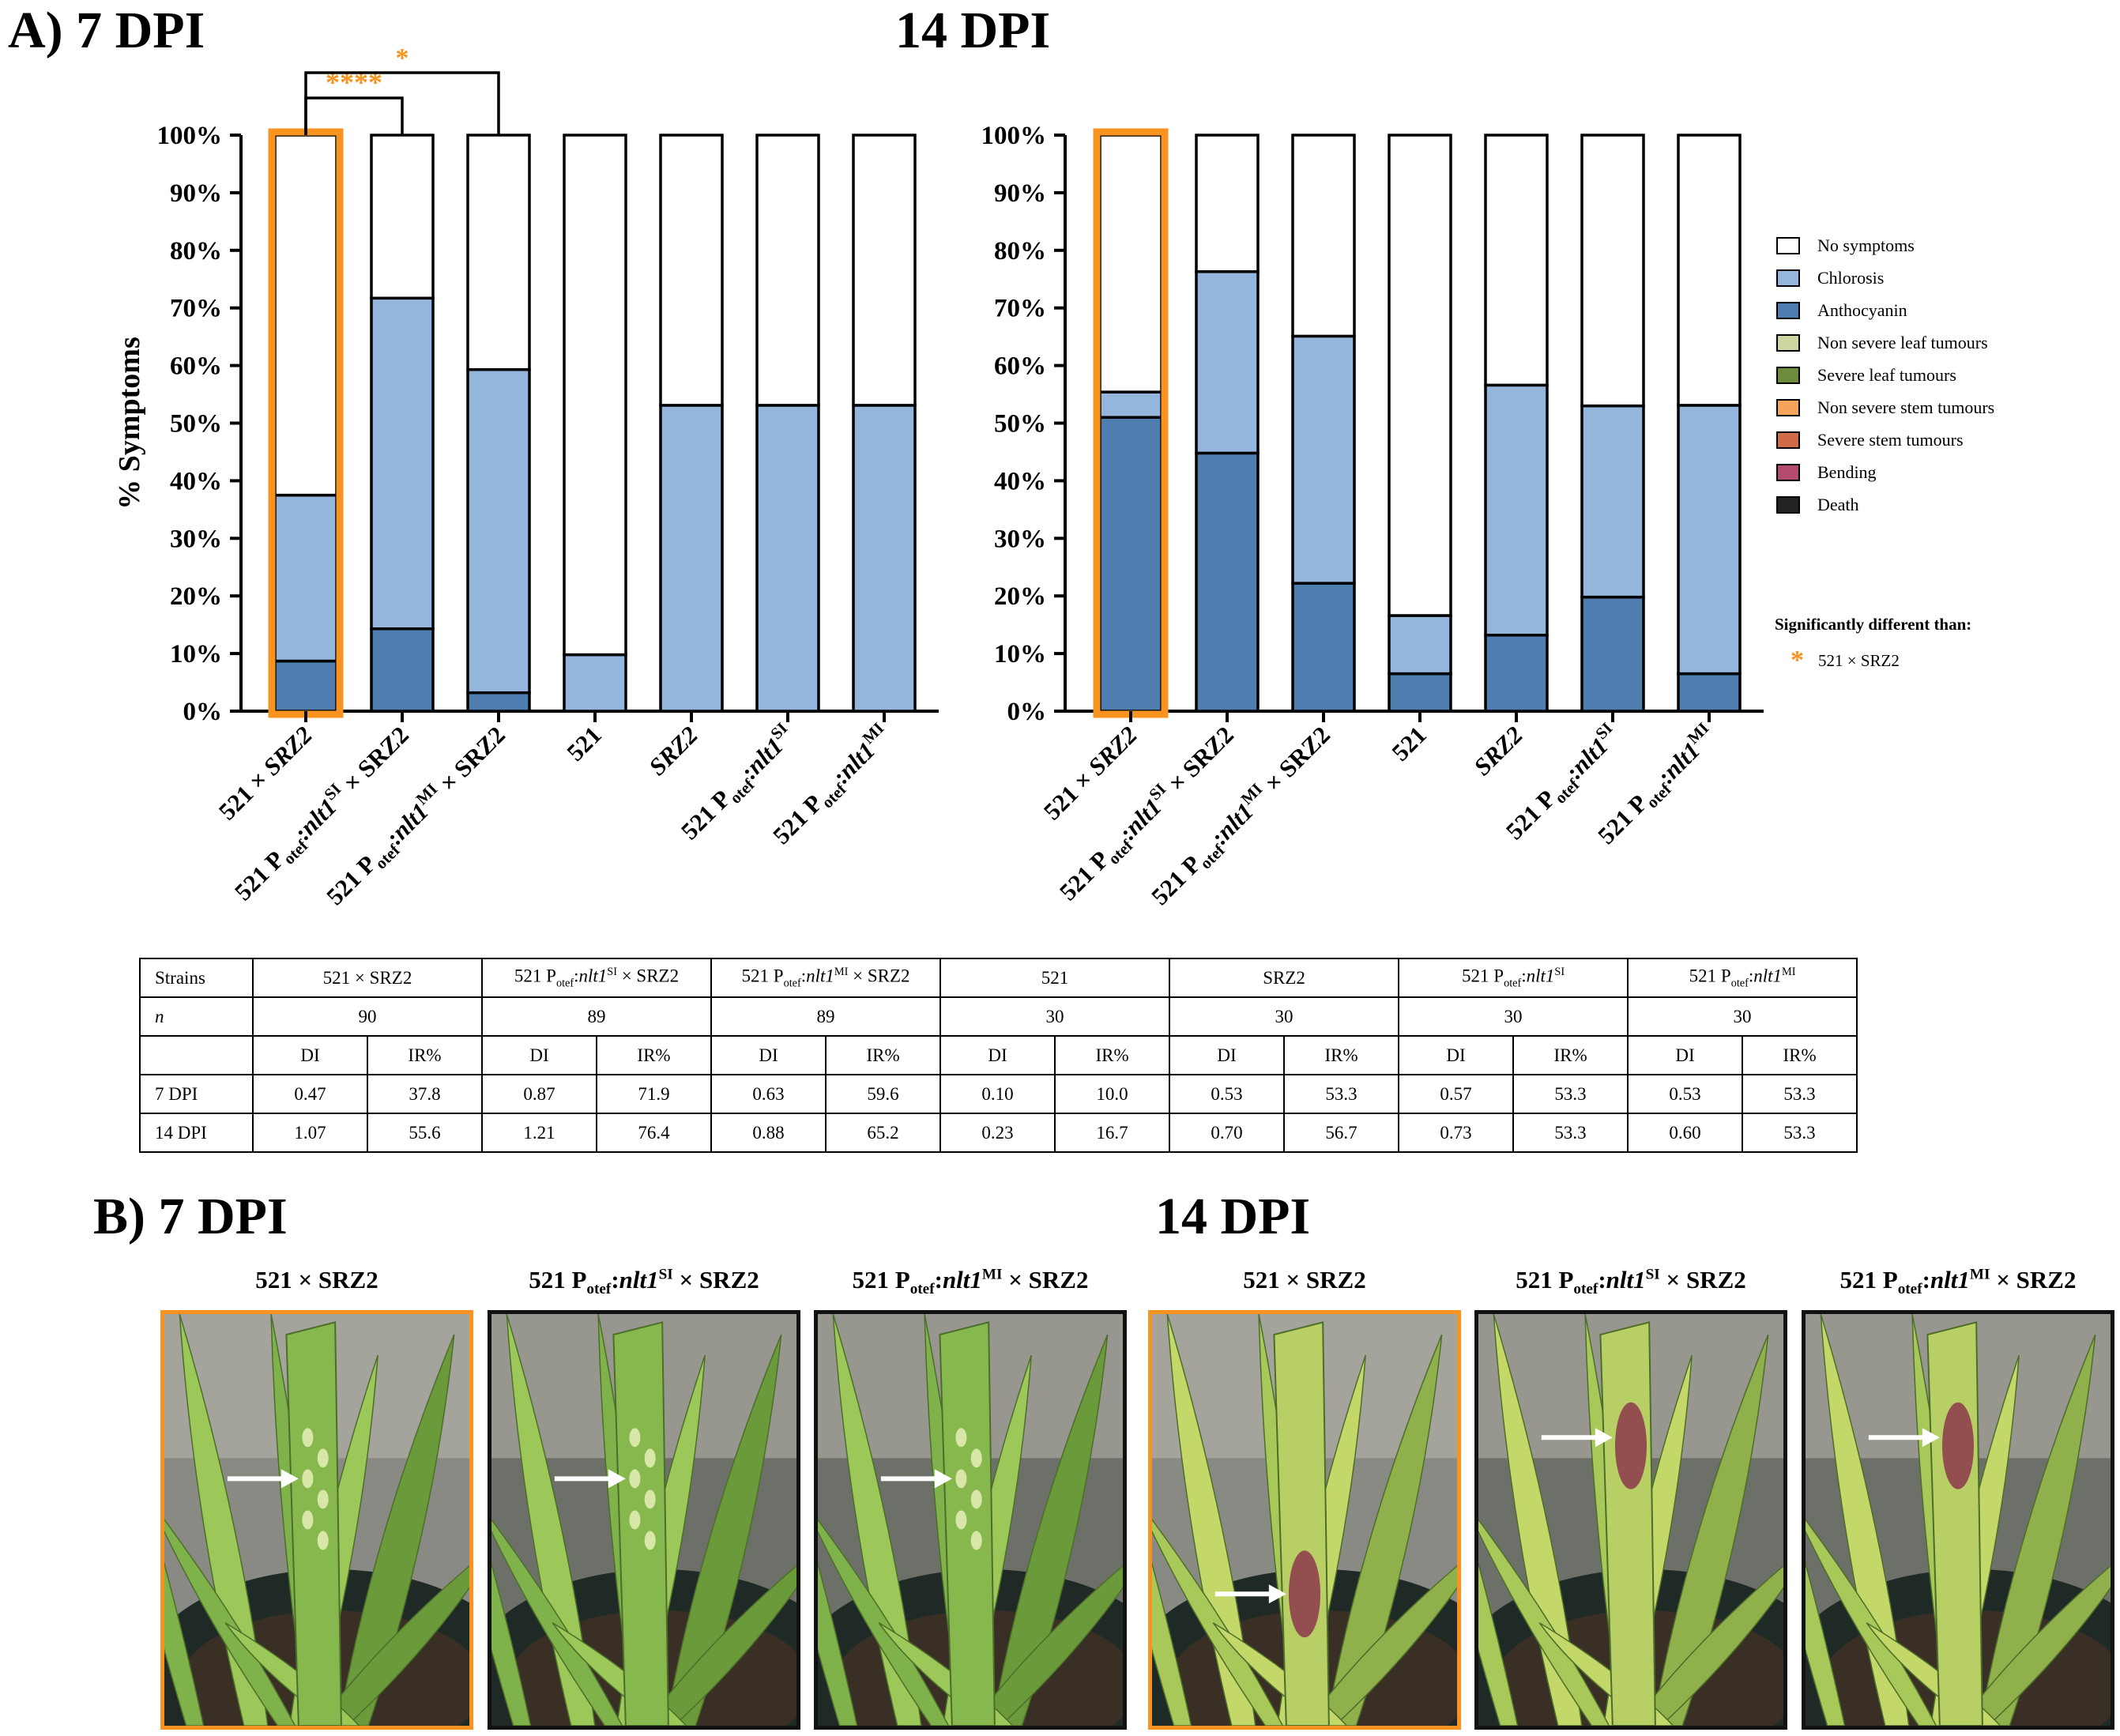  What do you see at coordinates (402, 103) in the screenshot?
I see `significance-bracket` at bounding box center [402, 103].